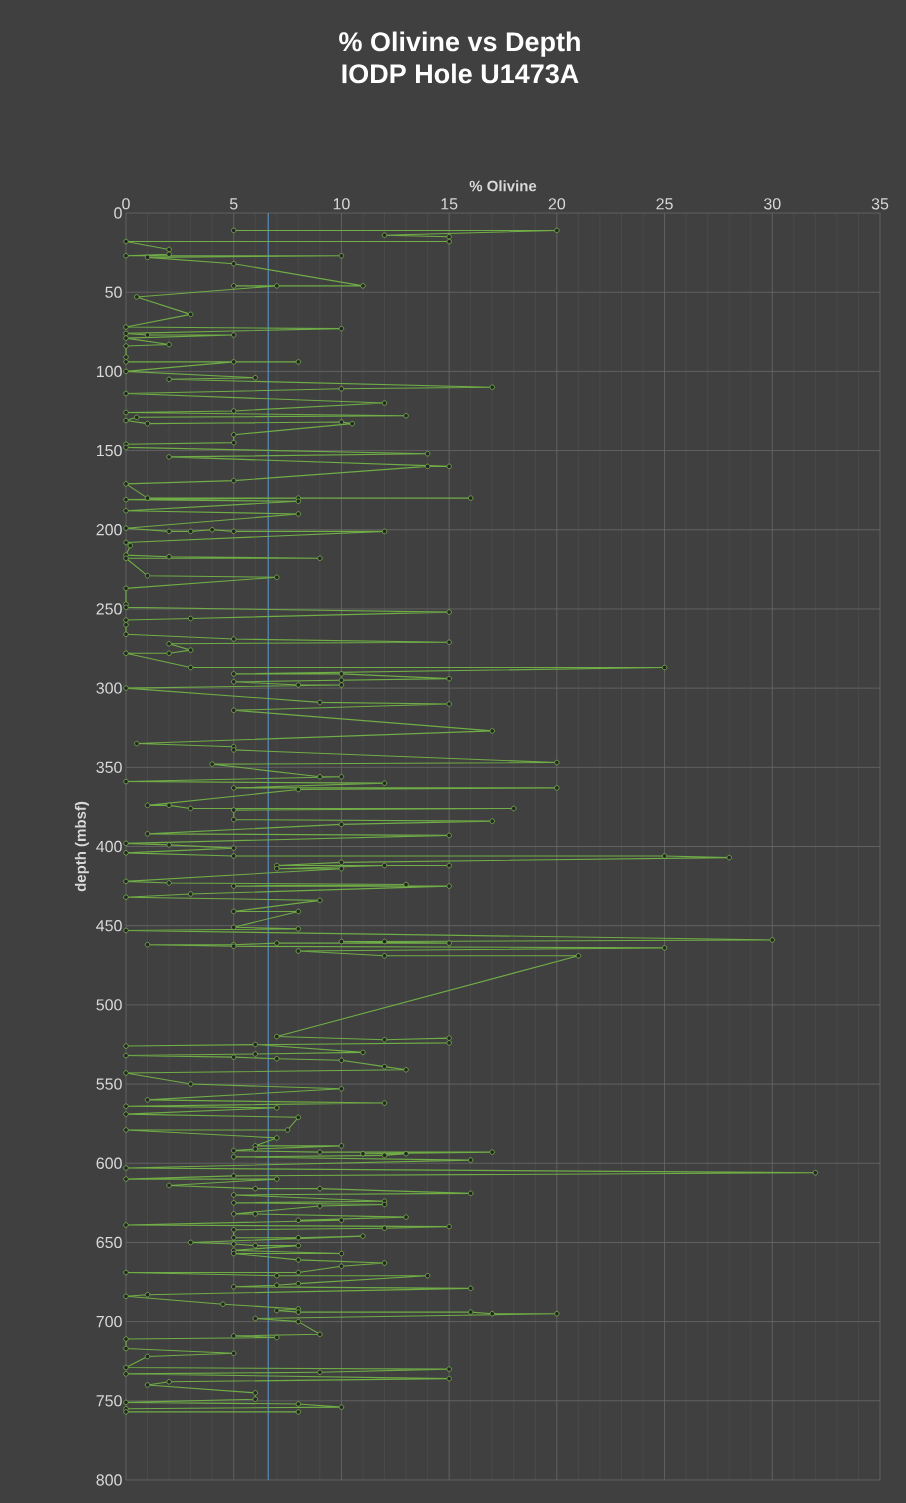 This screenshot has height=1503, width=906. What do you see at coordinates (880, 204) in the screenshot?
I see `x-tick-label: 35` at bounding box center [880, 204].